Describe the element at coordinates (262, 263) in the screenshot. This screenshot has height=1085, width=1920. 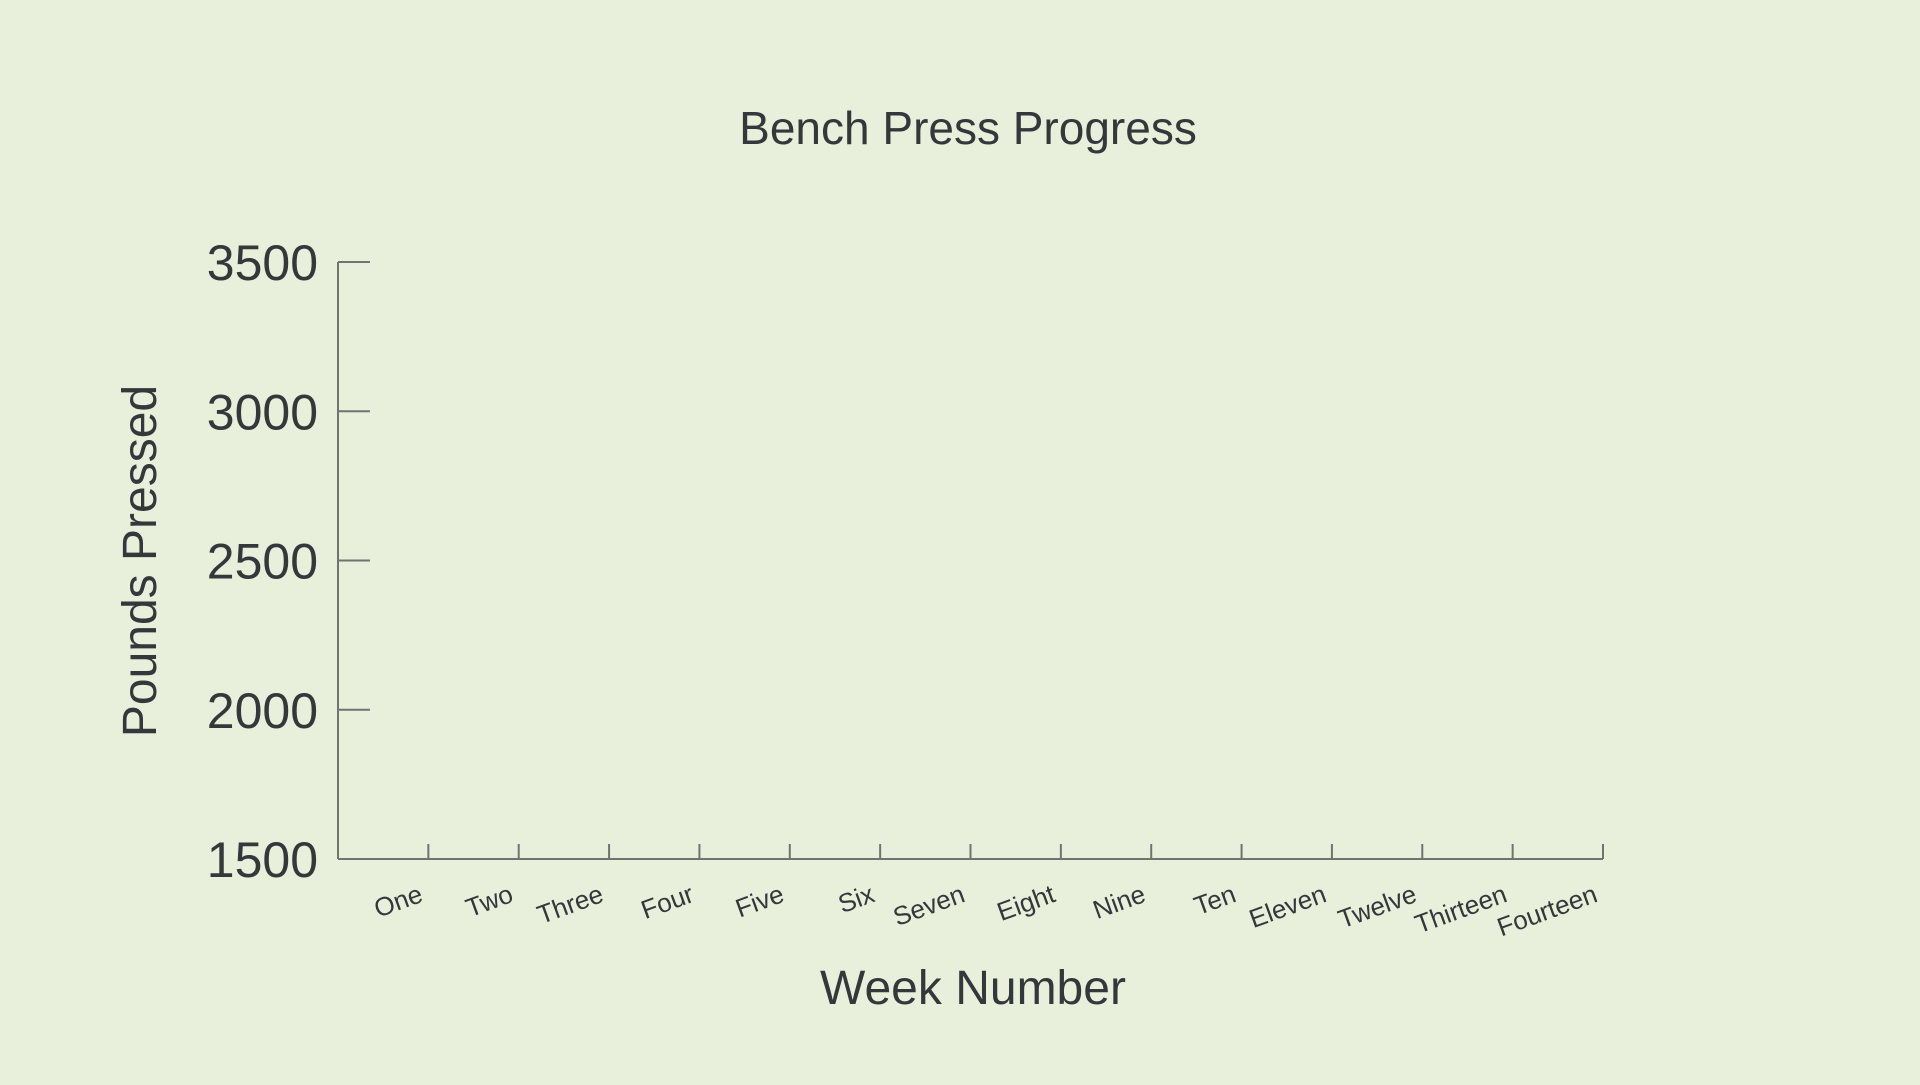
I see `y-tick-label: 3500` at that location.